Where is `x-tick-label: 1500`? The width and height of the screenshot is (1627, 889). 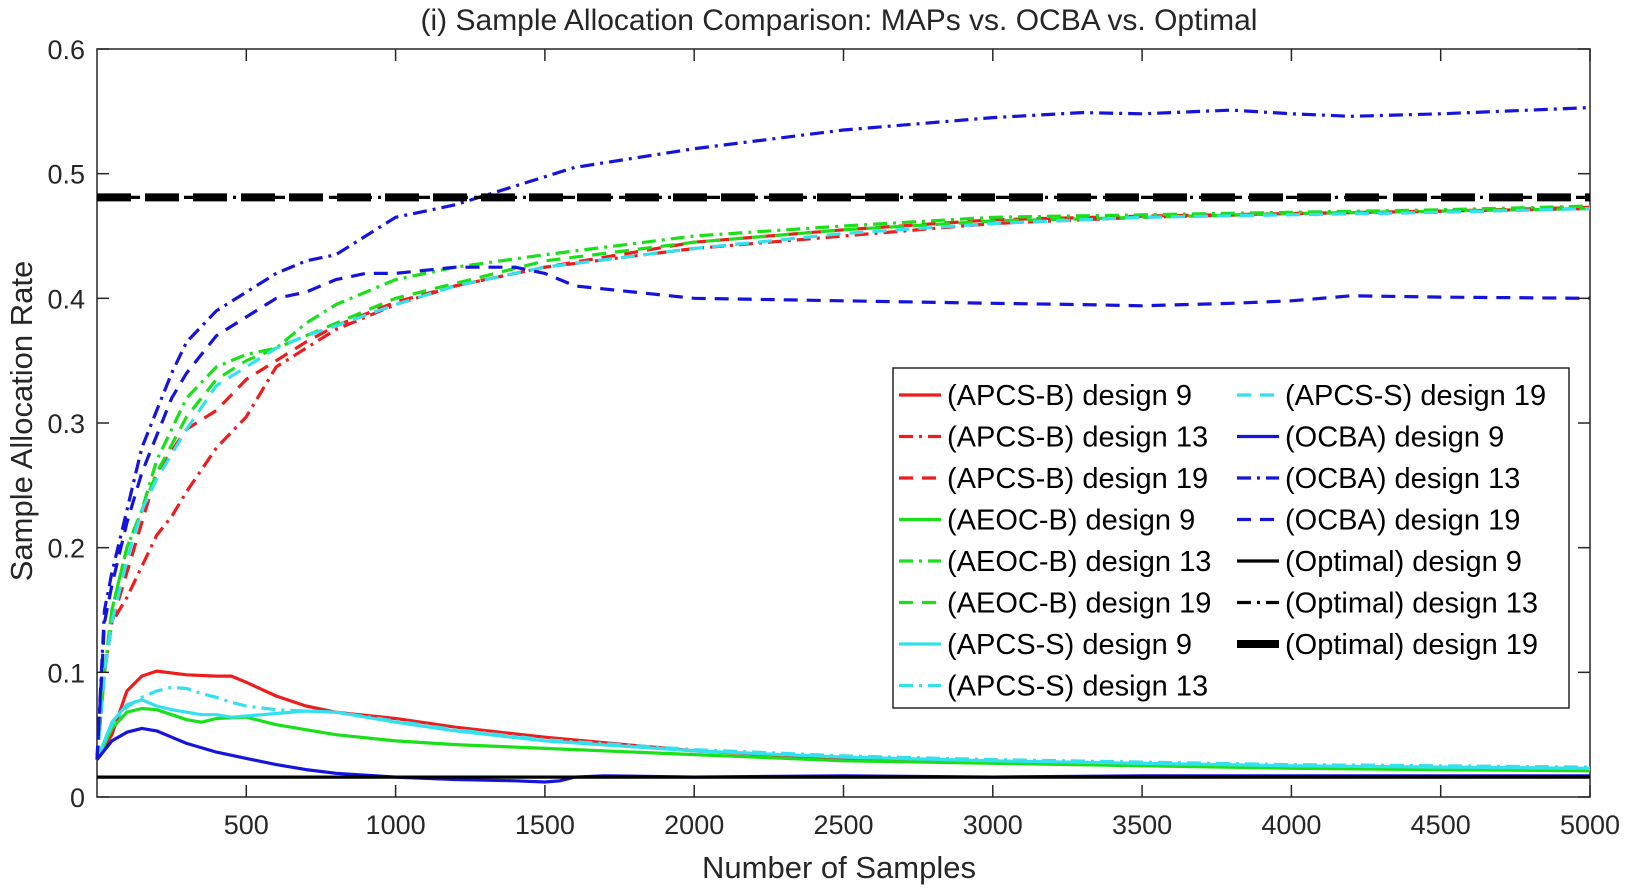 x-tick-label: 1500 is located at coordinates (545, 825).